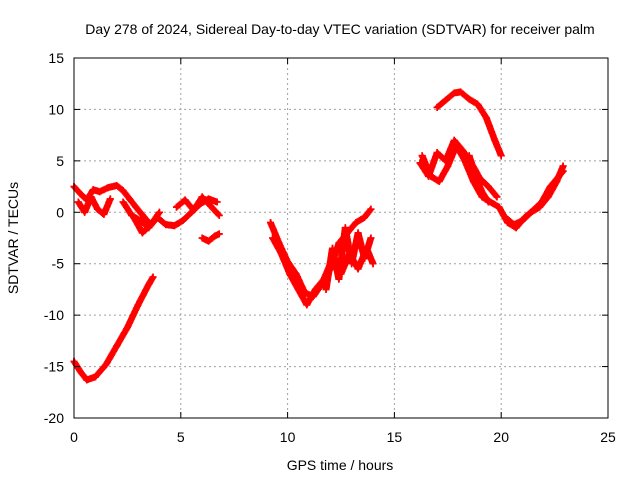 Image resolution: width=640 pixels, height=480 pixels. I want to click on y-tick-label: 15, so click(56, 58).